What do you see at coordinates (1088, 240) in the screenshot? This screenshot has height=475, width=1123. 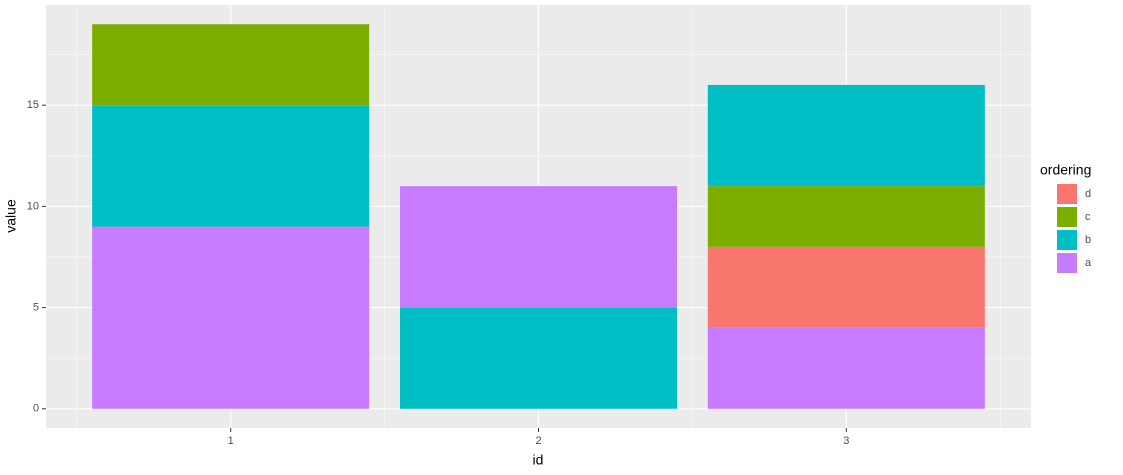 I see `legend-label: b` at bounding box center [1088, 240].